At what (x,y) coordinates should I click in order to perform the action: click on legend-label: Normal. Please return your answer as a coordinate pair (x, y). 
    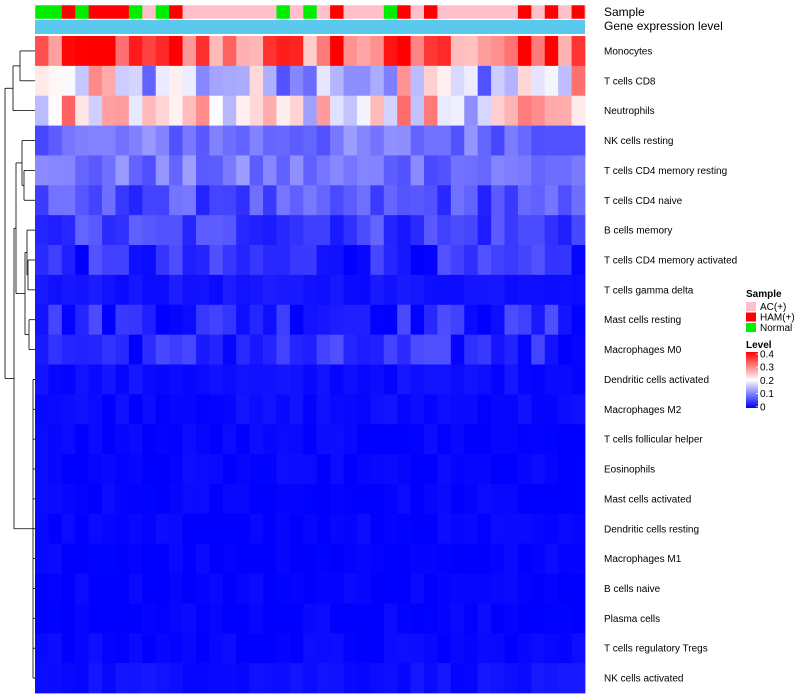
    Looking at the image, I should click on (776, 328).